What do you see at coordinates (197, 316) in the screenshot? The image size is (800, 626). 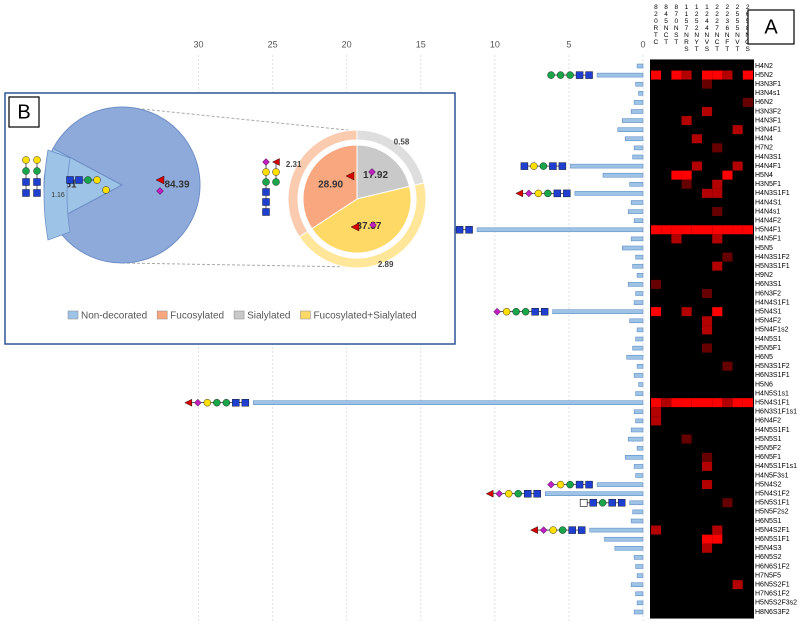 I see `legend-label: Fucosylated` at bounding box center [197, 316].